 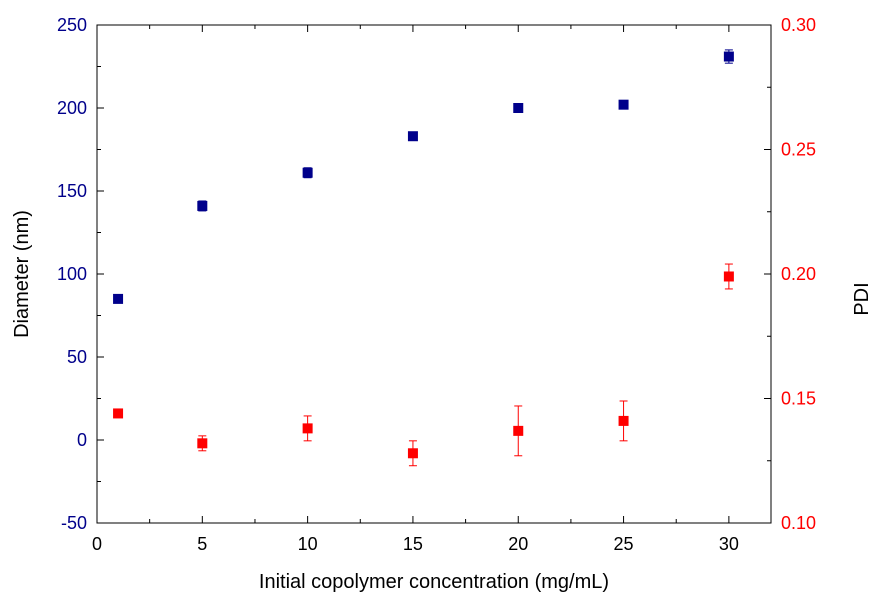 What do you see at coordinates (798, 274) in the screenshot?
I see `y-right-tick-label: 0.20` at bounding box center [798, 274].